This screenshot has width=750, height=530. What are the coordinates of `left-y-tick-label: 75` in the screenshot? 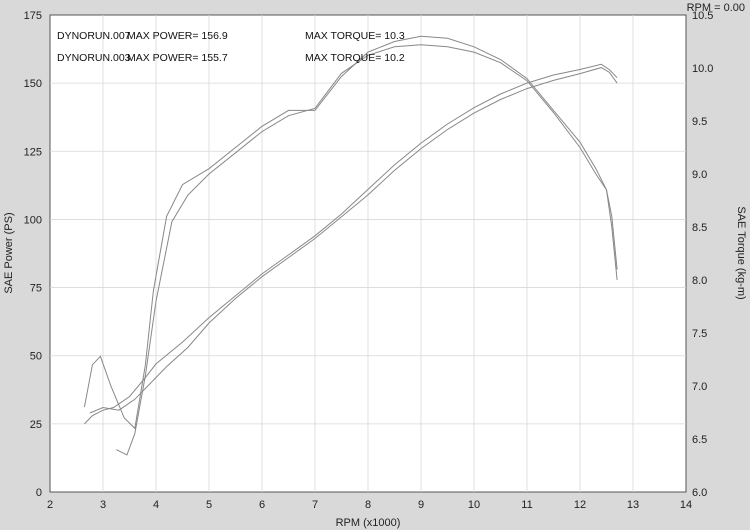 It's located at (36, 289).